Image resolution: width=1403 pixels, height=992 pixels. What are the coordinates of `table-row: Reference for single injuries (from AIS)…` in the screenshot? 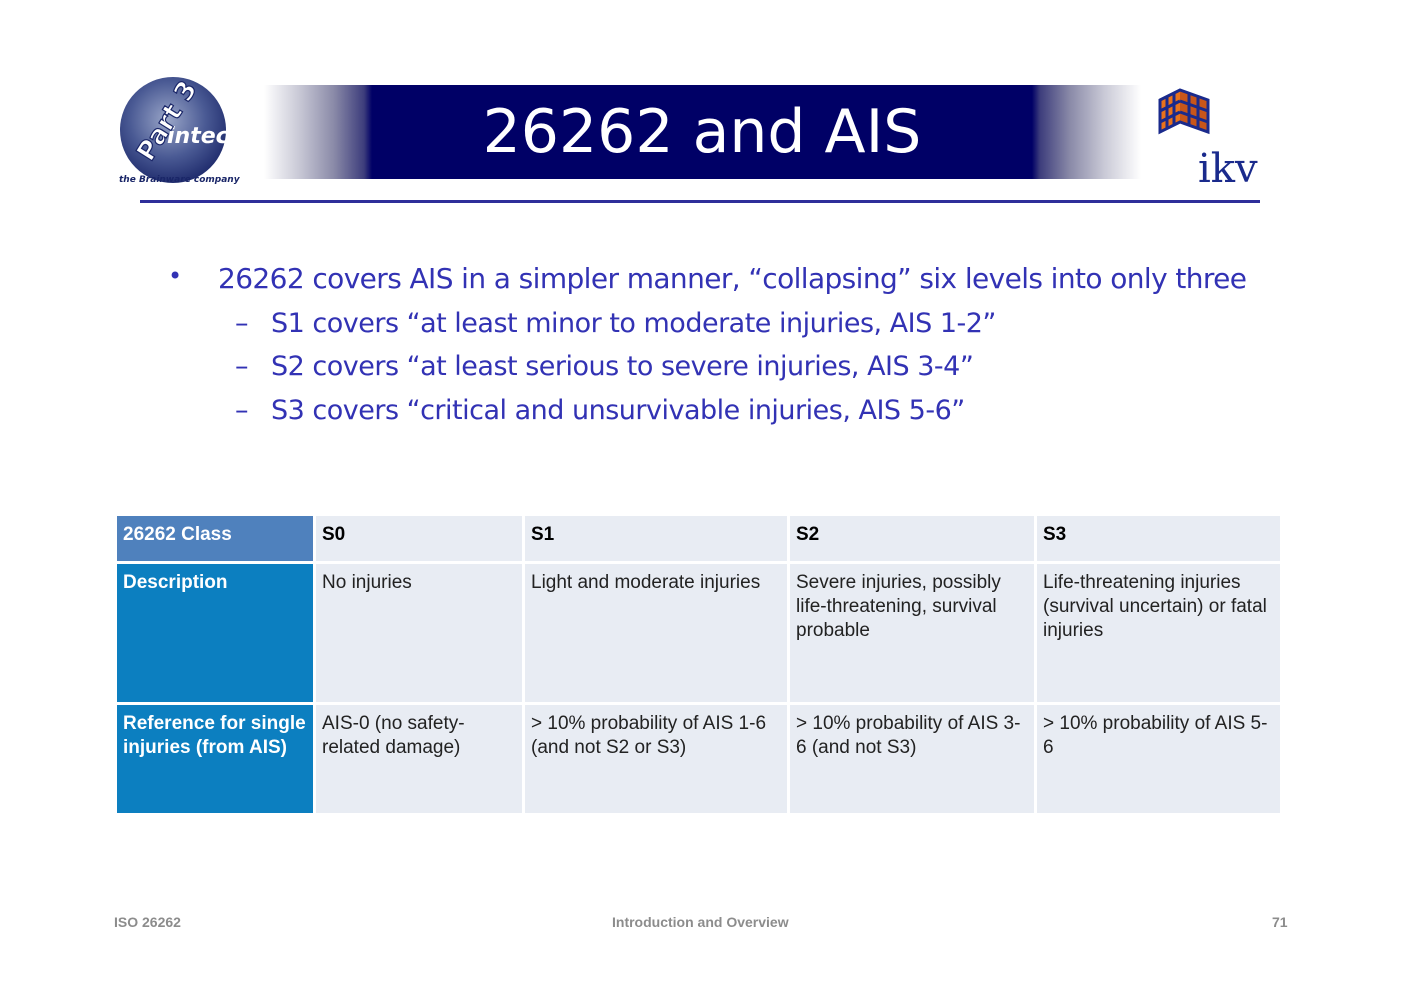 It's located at (698, 759).